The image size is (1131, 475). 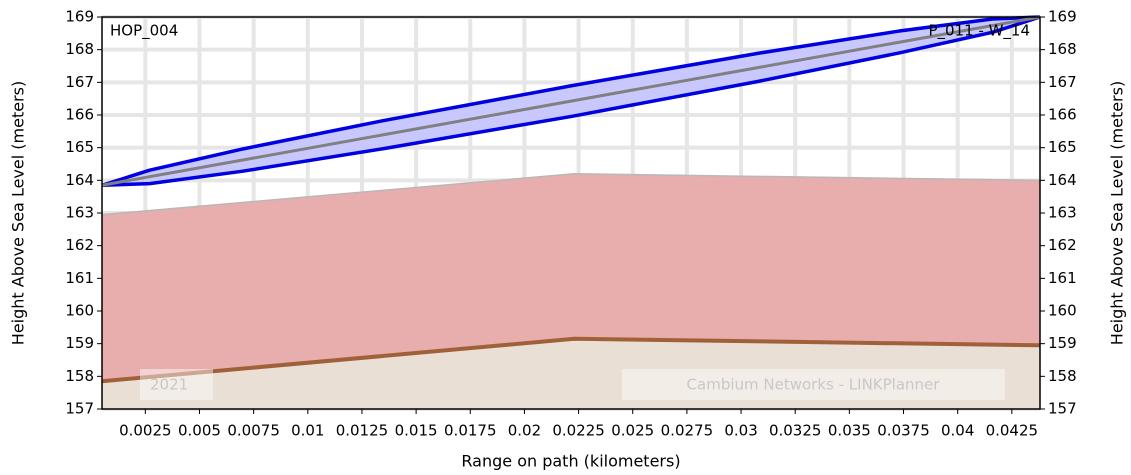 What do you see at coordinates (1062, 311) in the screenshot?
I see `y2-tick-label: 160` at bounding box center [1062, 311].